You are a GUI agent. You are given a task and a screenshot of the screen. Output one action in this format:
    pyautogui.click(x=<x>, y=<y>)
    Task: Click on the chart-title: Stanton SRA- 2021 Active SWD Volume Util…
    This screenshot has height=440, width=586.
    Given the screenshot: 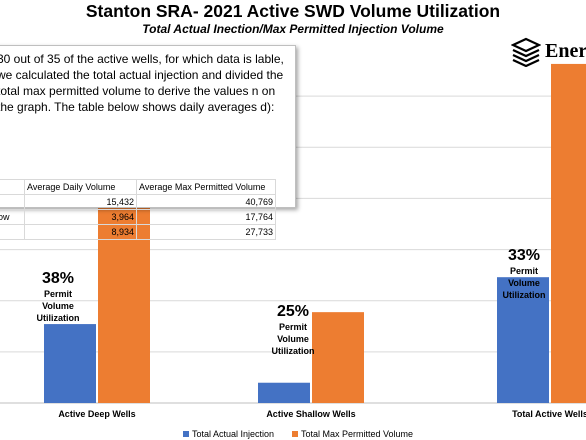 What is the action you would take?
    pyautogui.click(x=293, y=11)
    